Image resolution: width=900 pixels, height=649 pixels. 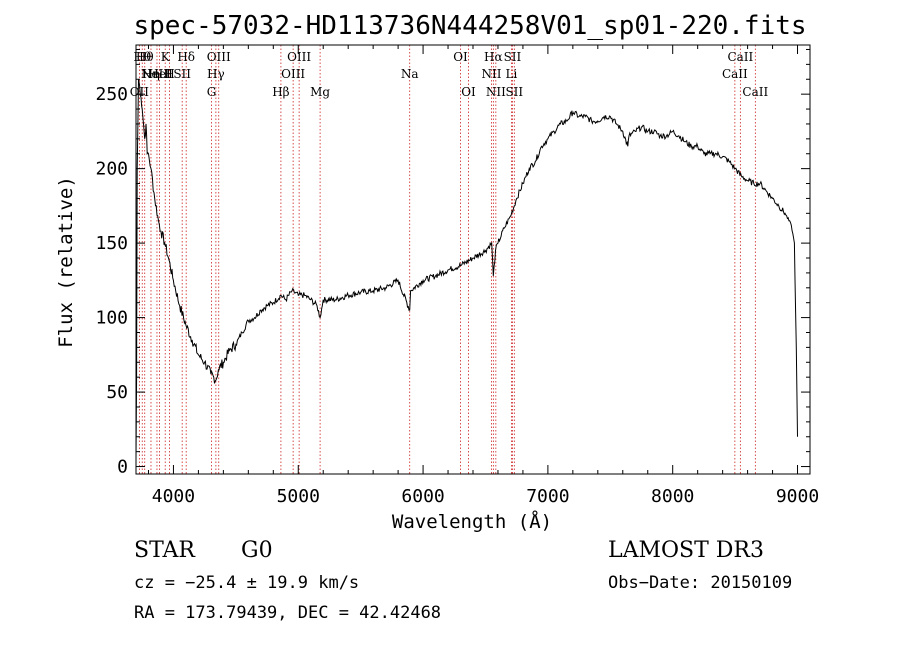 I want to click on sky-coordinates: RA = 173.79439, DEC = 42.42468, so click(x=288, y=613).